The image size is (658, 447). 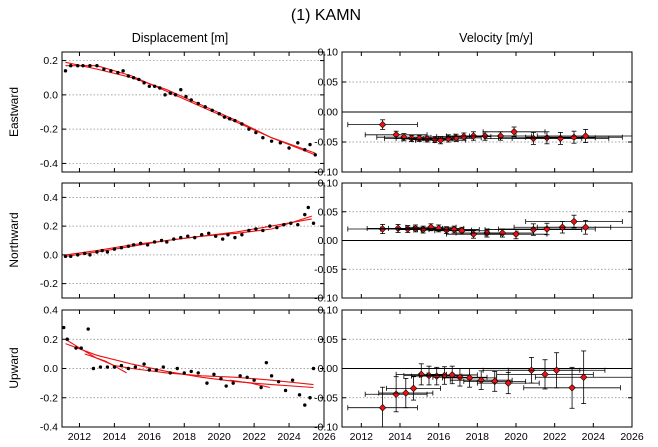 I want to click on panel-disp-north: 0.4 0.2 0.0 -0.2, so click(x=182, y=240).